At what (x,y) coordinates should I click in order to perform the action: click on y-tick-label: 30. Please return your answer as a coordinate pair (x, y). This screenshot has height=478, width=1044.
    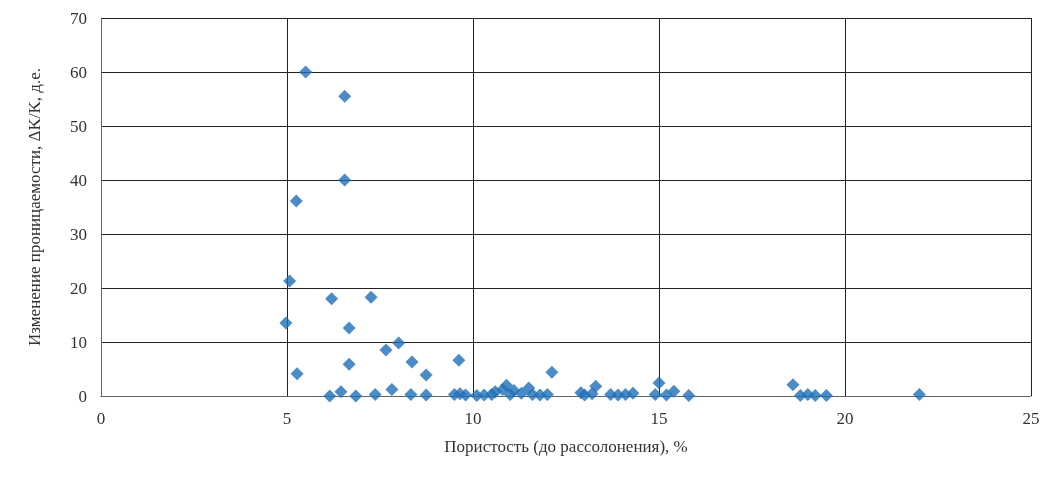
    Looking at the image, I should click on (78, 234).